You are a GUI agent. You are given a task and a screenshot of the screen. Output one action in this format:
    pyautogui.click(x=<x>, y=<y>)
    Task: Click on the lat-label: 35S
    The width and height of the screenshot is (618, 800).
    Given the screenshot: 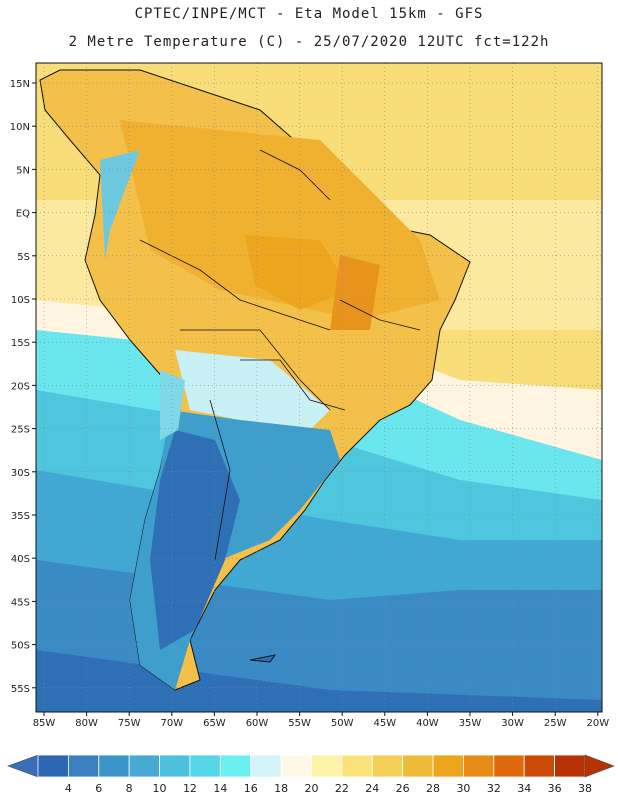 What is the action you would take?
    pyautogui.click(x=20, y=516)
    